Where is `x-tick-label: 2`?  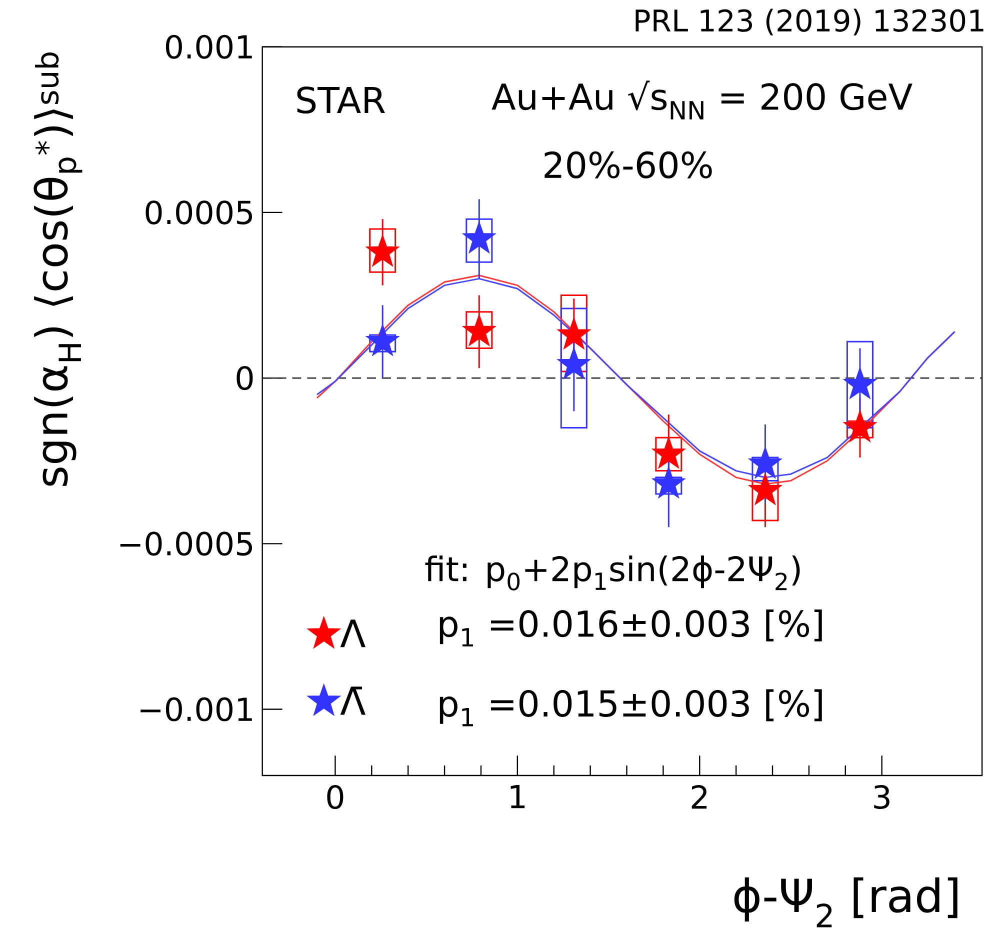 x-tick-label: 2 is located at coordinates (699, 797).